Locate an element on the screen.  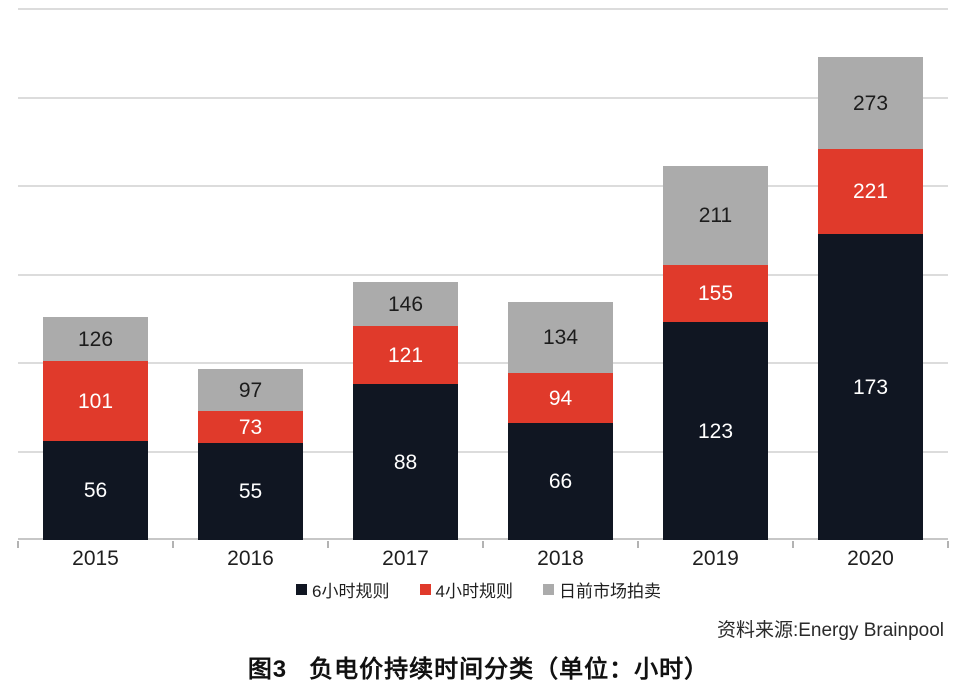
segment-value-label: 126 is located at coordinates (95, 339).